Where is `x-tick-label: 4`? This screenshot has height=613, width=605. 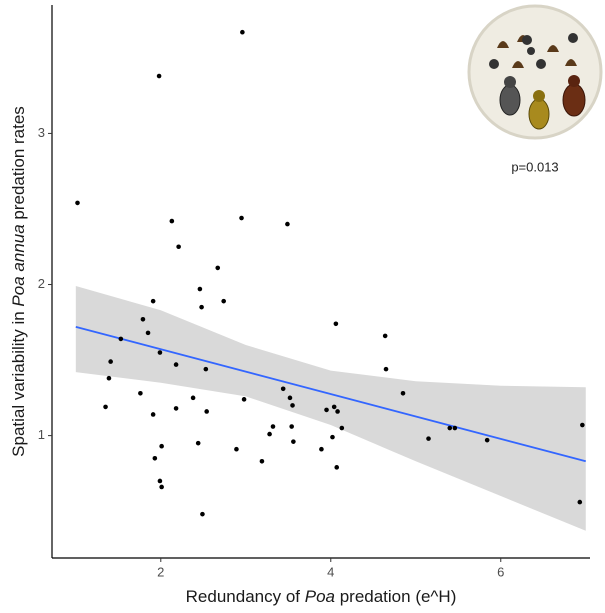
x-tick-label: 4 is located at coordinates (330, 571).